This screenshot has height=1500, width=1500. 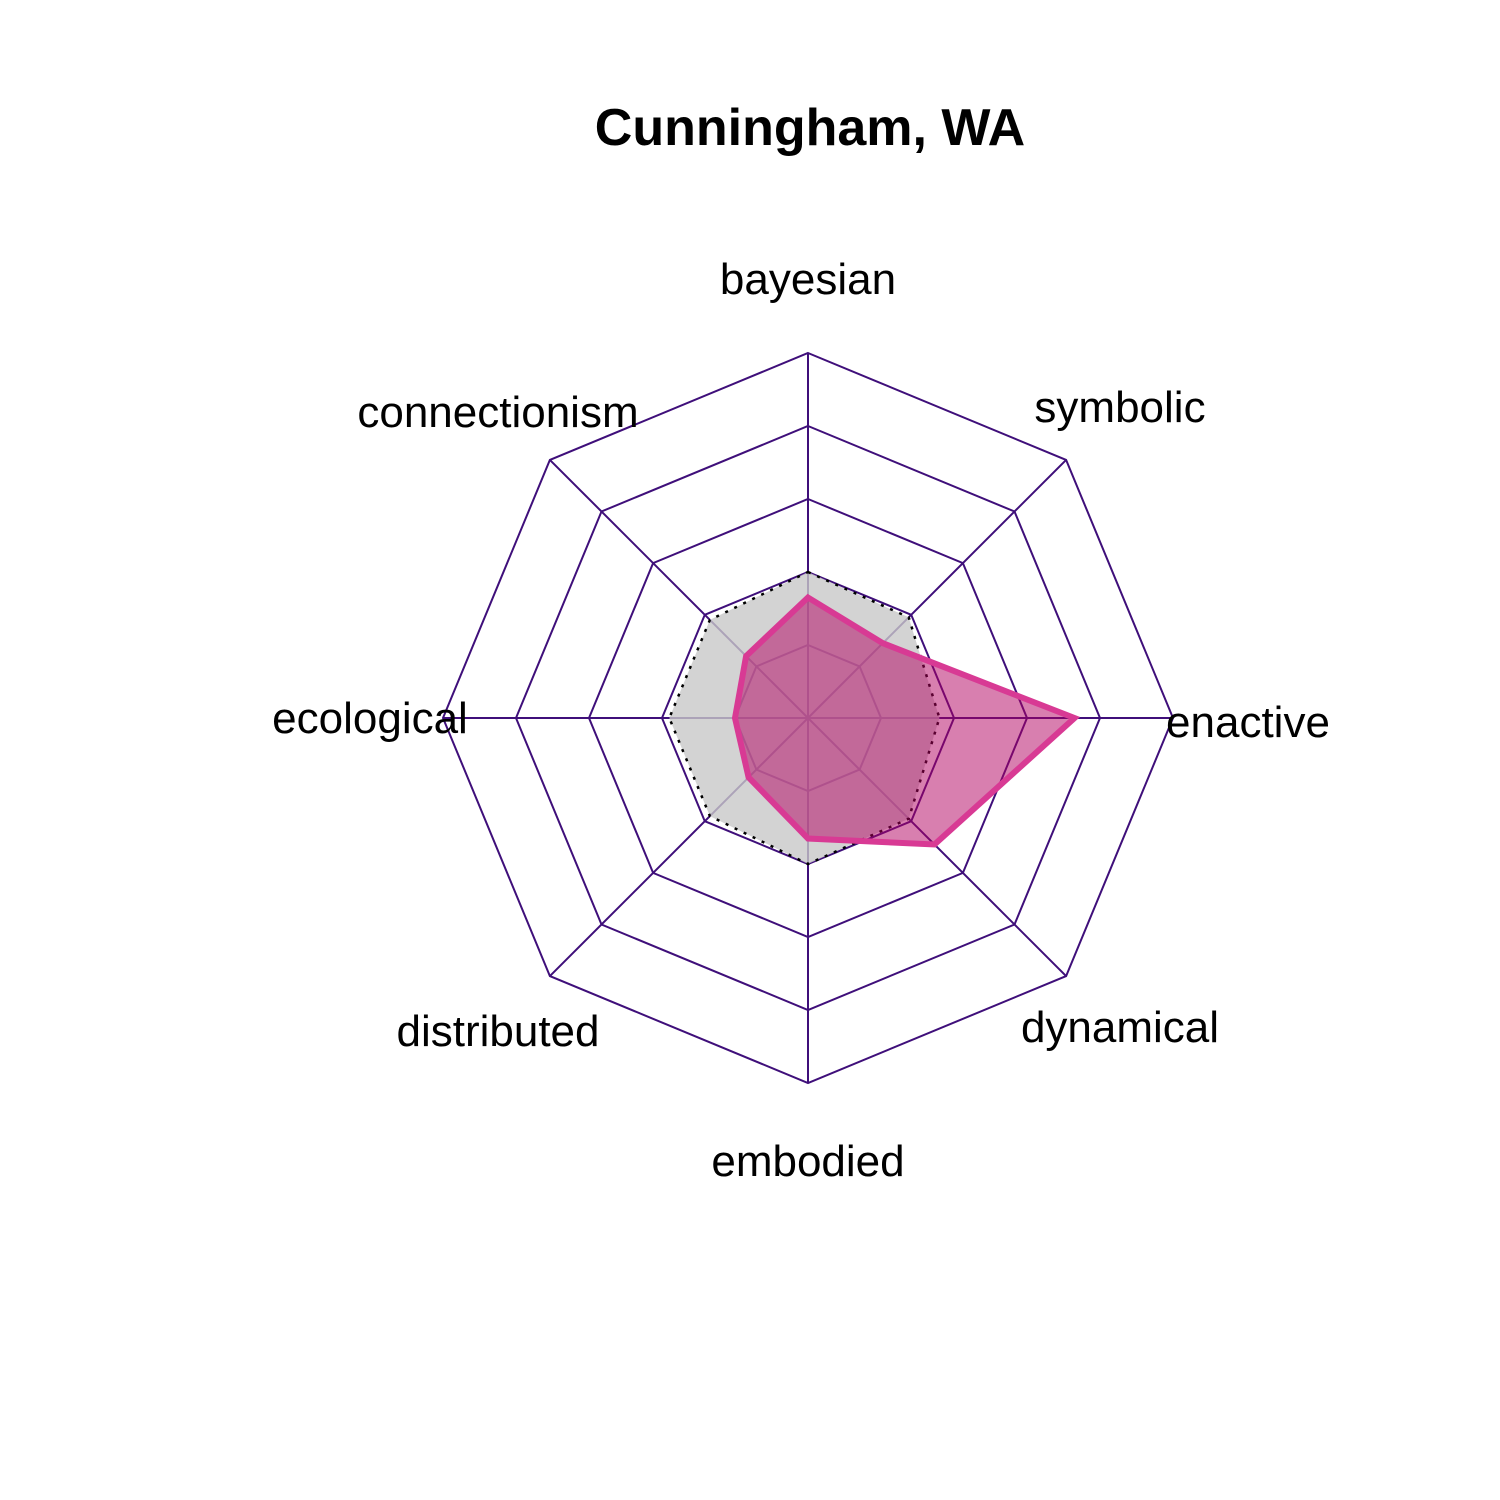 What do you see at coordinates (1119, 407) in the screenshot?
I see `axis-label-symbolic: symbolic` at bounding box center [1119, 407].